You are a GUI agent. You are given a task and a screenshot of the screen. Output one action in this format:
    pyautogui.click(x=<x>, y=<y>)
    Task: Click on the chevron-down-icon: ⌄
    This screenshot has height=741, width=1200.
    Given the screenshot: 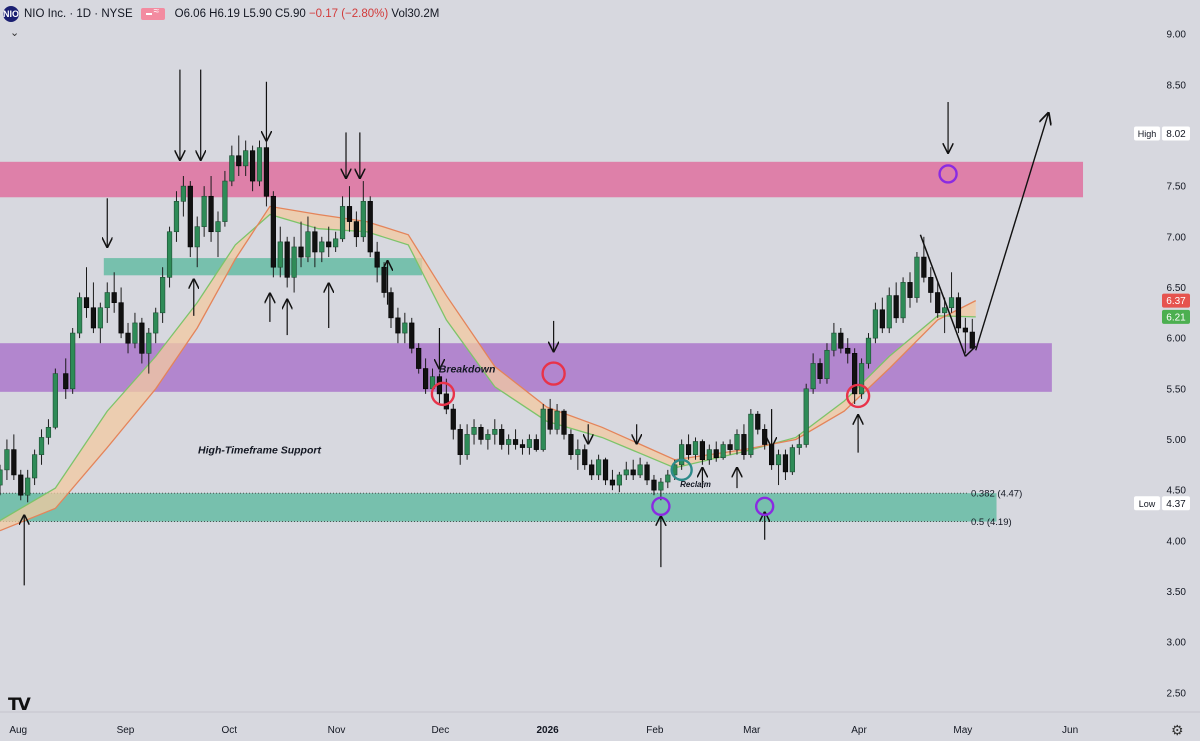 What is the action you would take?
    pyautogui.click(x=15, y=33)
    